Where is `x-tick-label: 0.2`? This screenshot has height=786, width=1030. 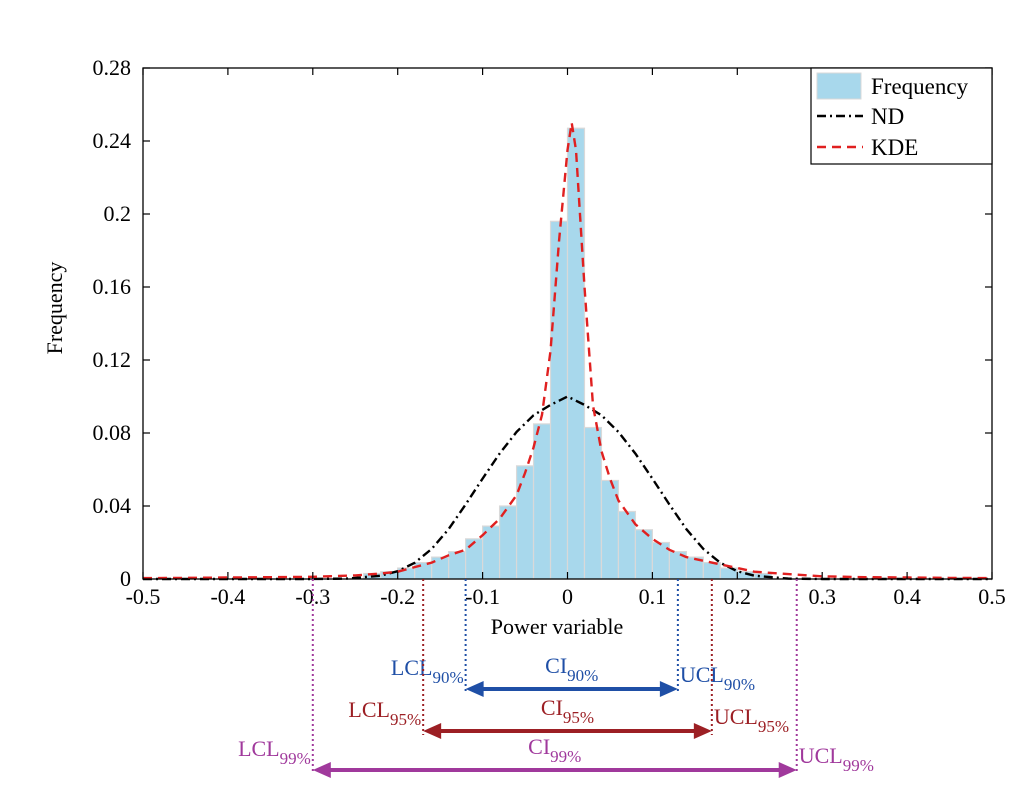 x-tick-label: 0.2 is located at coordinates (738, 596).